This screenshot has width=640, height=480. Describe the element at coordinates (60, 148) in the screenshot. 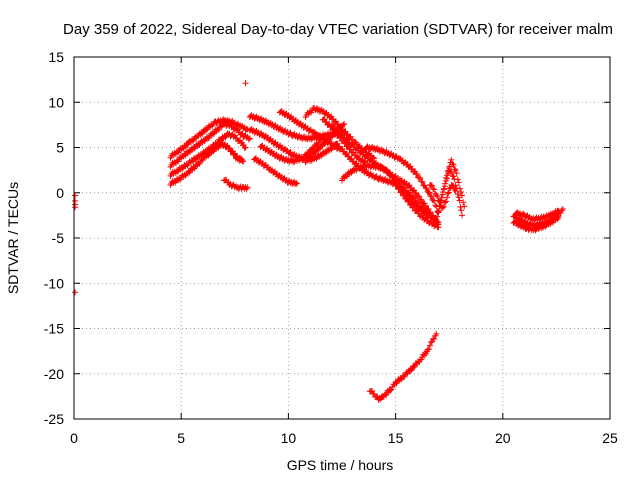

I see `y-tick-label: 5` at that location.